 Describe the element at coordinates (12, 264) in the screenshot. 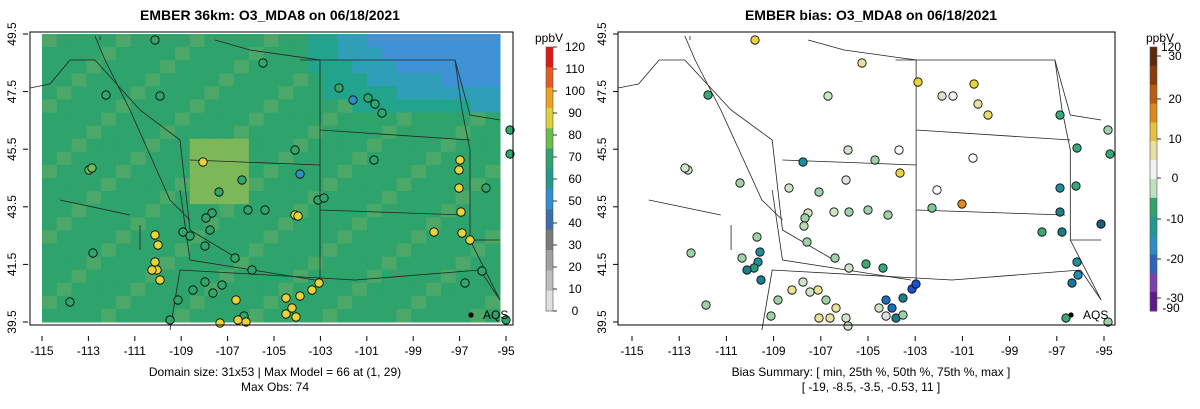

I see `y-tick-label: 41.5` at that location.